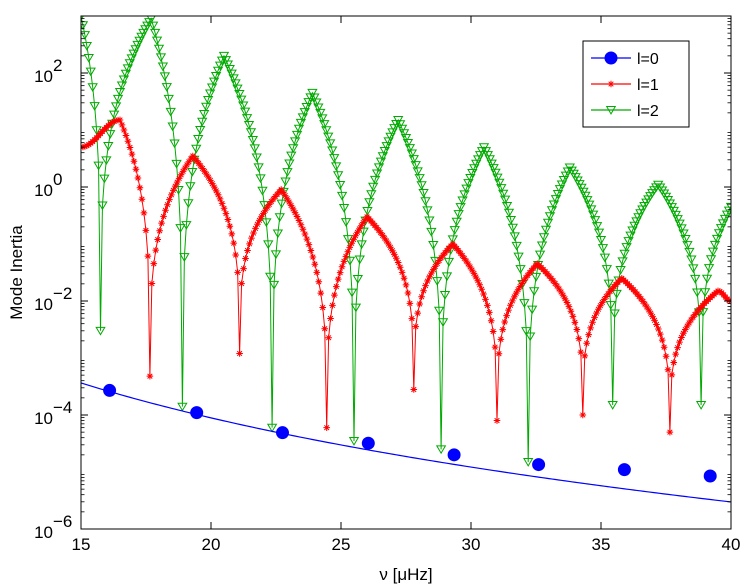 This screenshot has height=586, width=747. Describe the element at coordinates (211, 544) in the screenshot. I see `x-tick-label: 20` at that location.